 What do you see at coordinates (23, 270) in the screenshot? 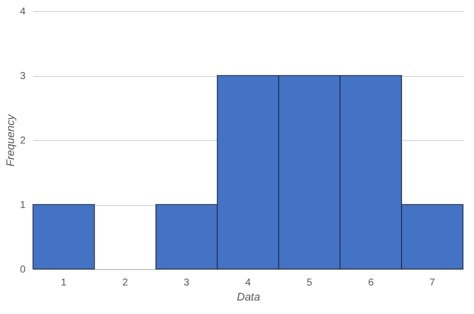
I see `y-tick-label: 0` at bounding box center [23, 270].